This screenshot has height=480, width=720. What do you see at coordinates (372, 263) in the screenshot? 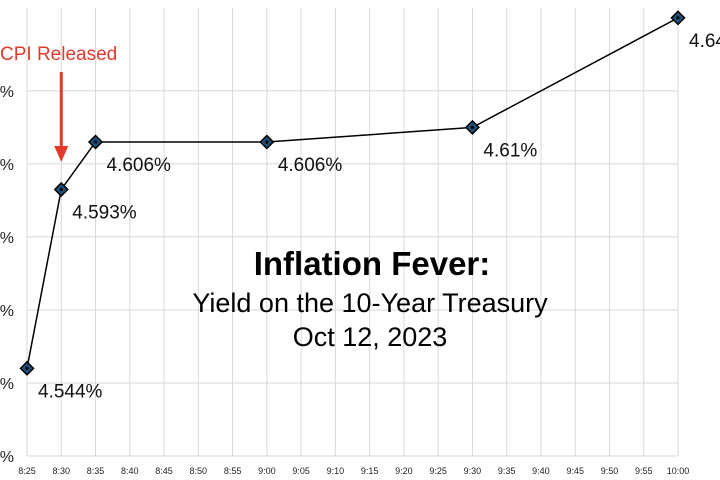
I see `chart-title: Inflation Fever:` at bounding box center [372, 263].